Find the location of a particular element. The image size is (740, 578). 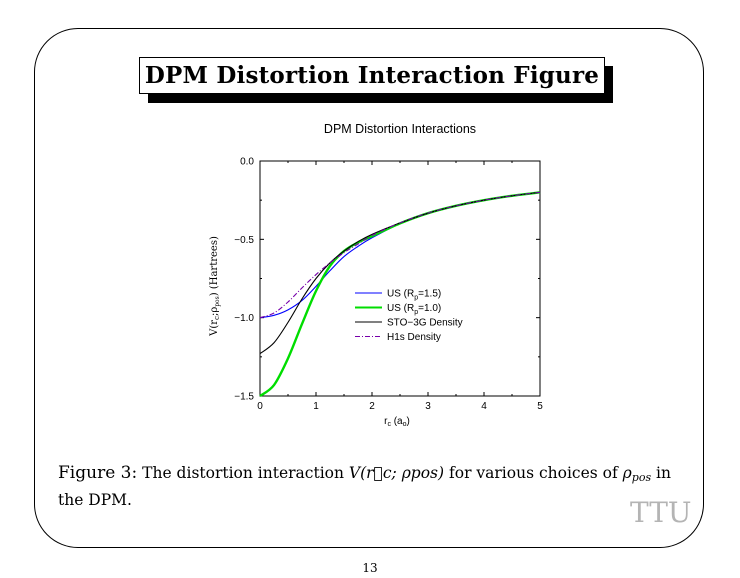

caption-label: Figure 3: is located at coordinates (98, 473).